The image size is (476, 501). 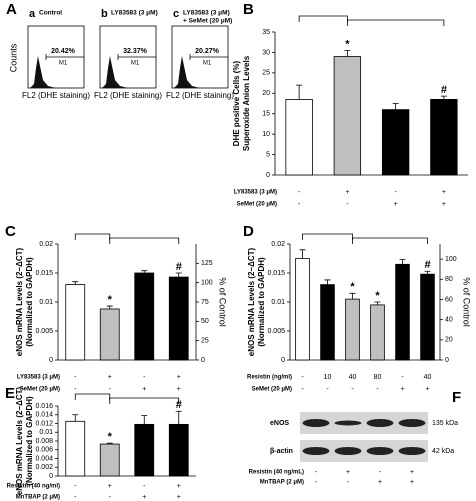 What do you see at coordinates (10, 393) in the screenshot?
I see `panel-label: E` at bounding box center [10, 393].